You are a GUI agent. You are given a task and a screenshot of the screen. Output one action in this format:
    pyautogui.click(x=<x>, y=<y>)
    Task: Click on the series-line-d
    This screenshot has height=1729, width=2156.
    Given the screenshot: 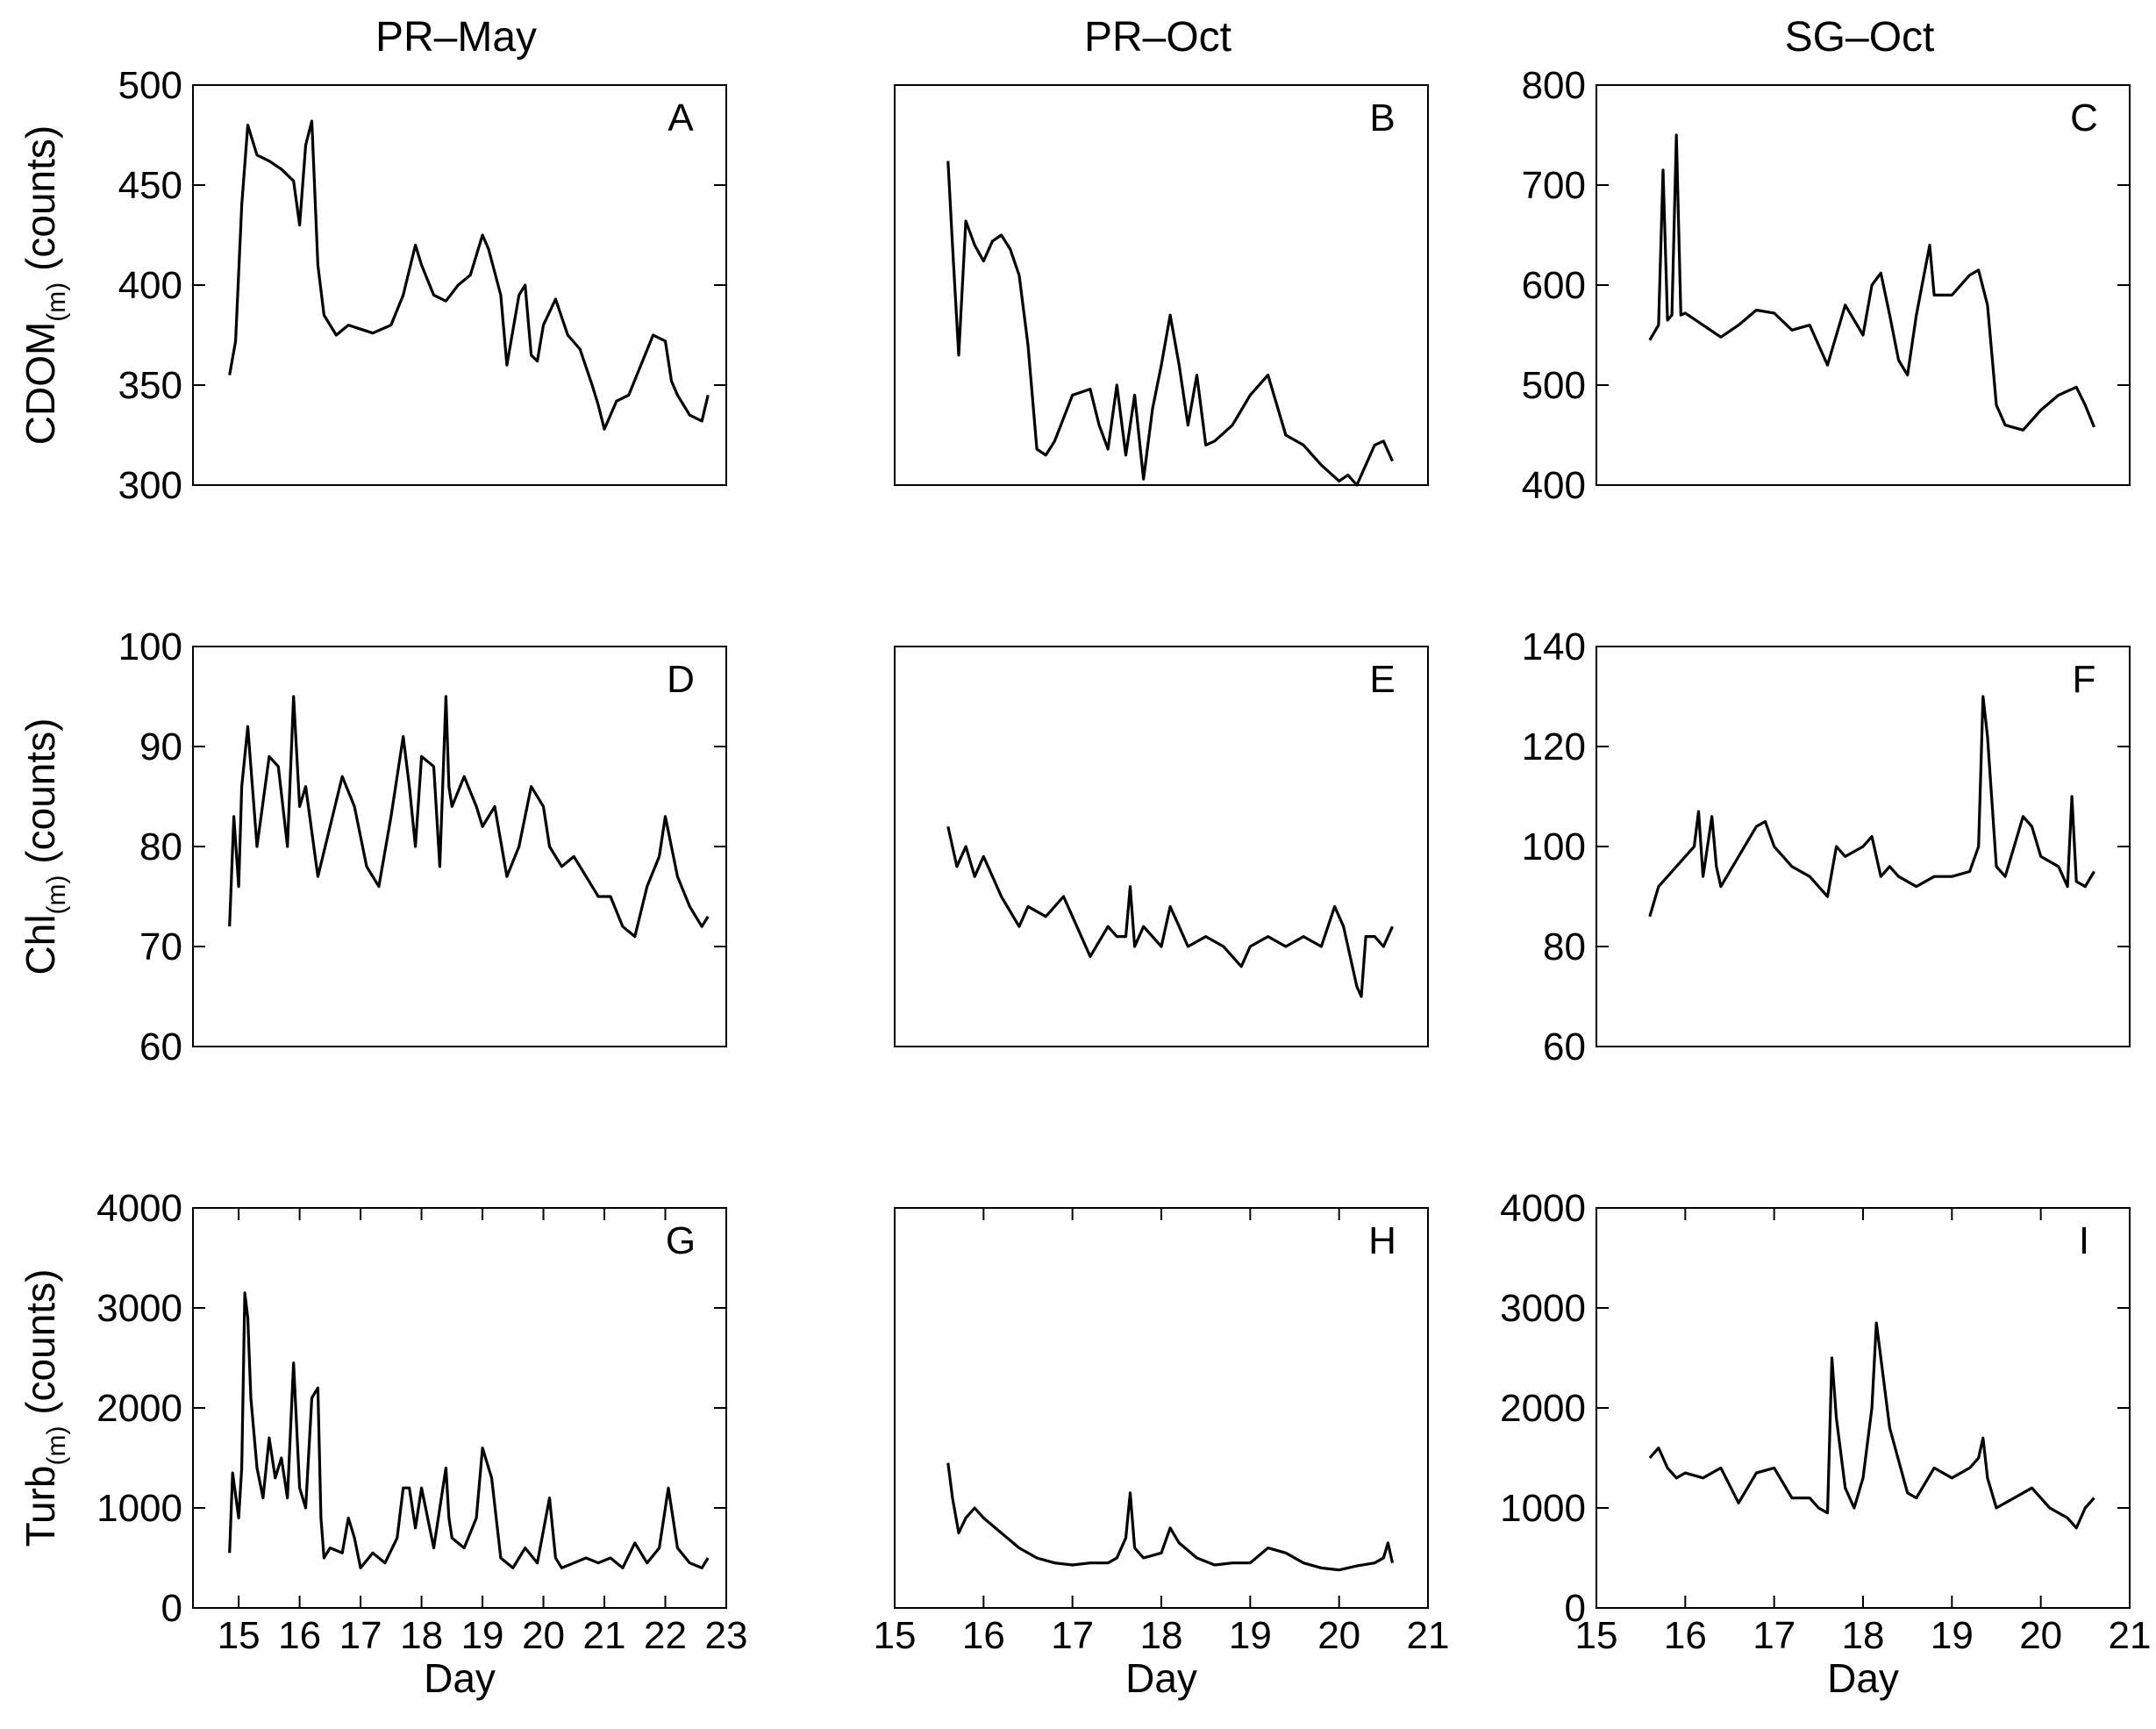 What is the action you would take?
    pyautogui.click(x=469, y=817)
    